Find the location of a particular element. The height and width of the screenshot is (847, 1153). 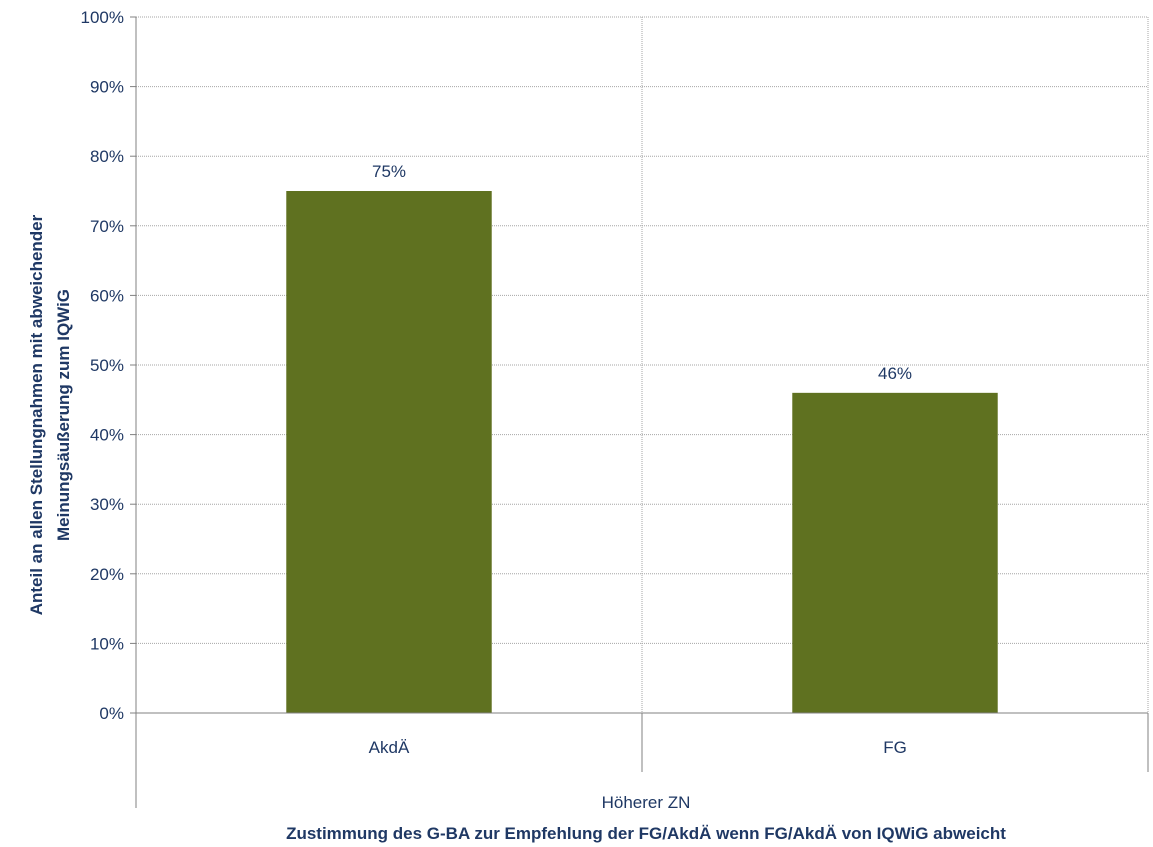

y-tick-label: 90% is located at coordinates (107, 87).